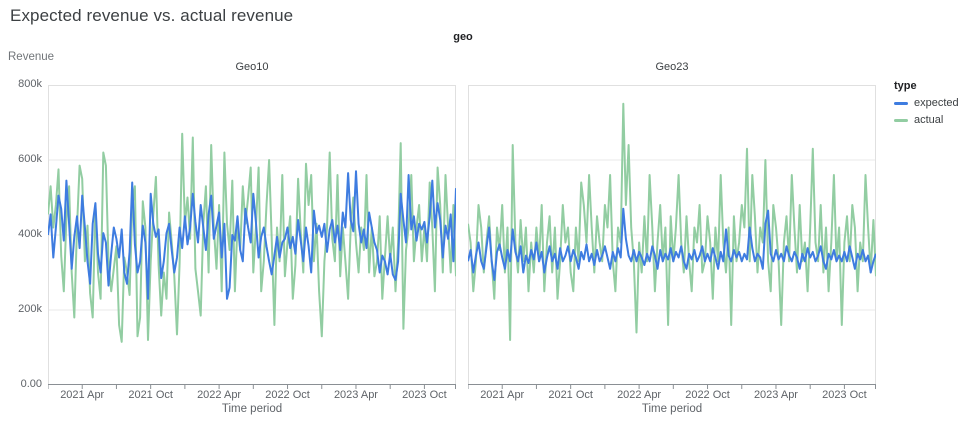 The image size is (958, 424). Describe the element at coordinates (30, 84) in the screenshot. I see `y-tick-label: 800k` at that location.